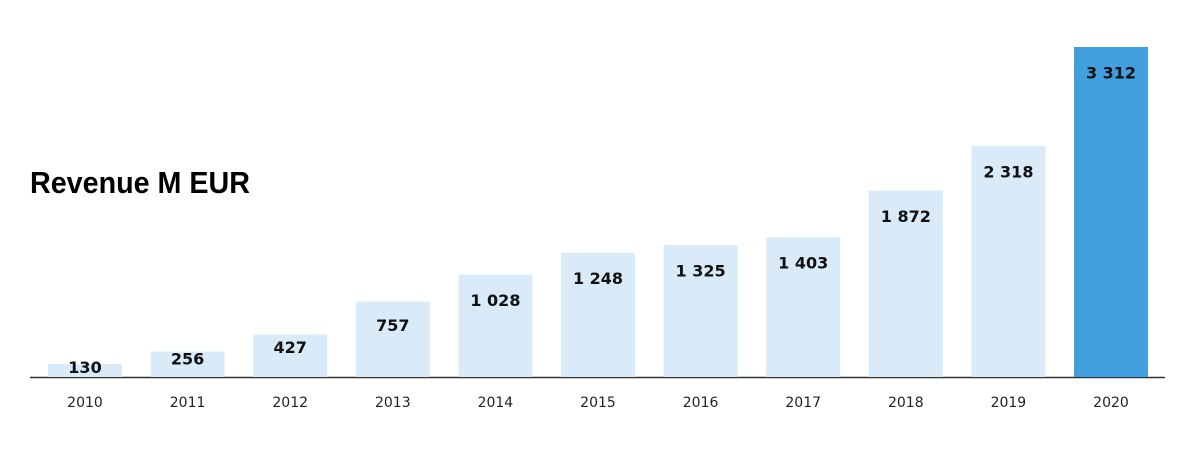 The width and height of the screenshot is (1188, 454). Describe the element at coordinates (906, 216) in the screenshot. I see `value-label: 1 872` at that location.